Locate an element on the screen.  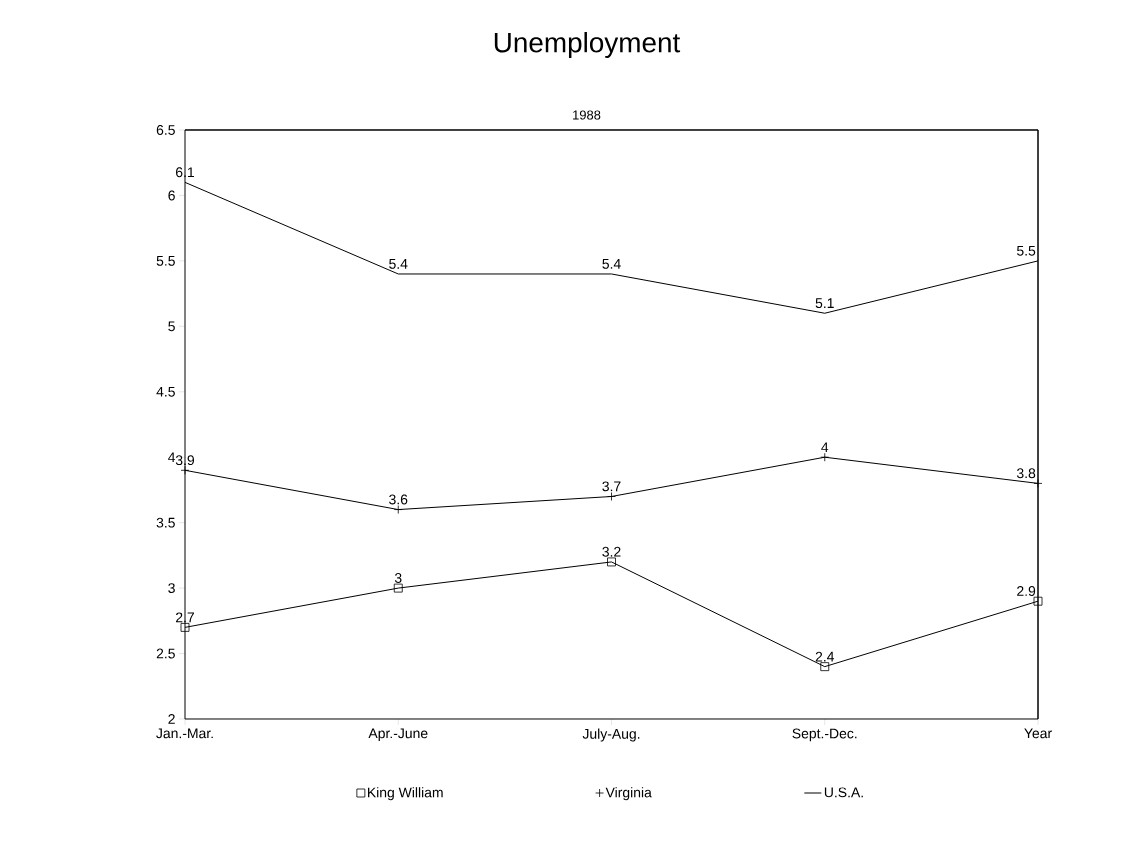
data-label: 3.8 is located at coordinates (1026, 473).